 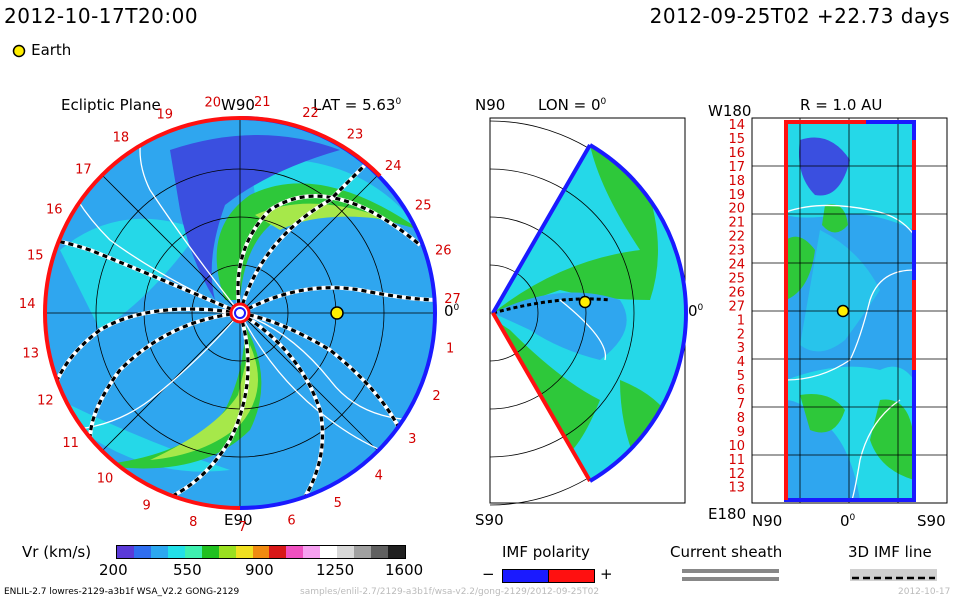 I want to click on lat-text: LAT = 5.63, so click(x=354, y=105).